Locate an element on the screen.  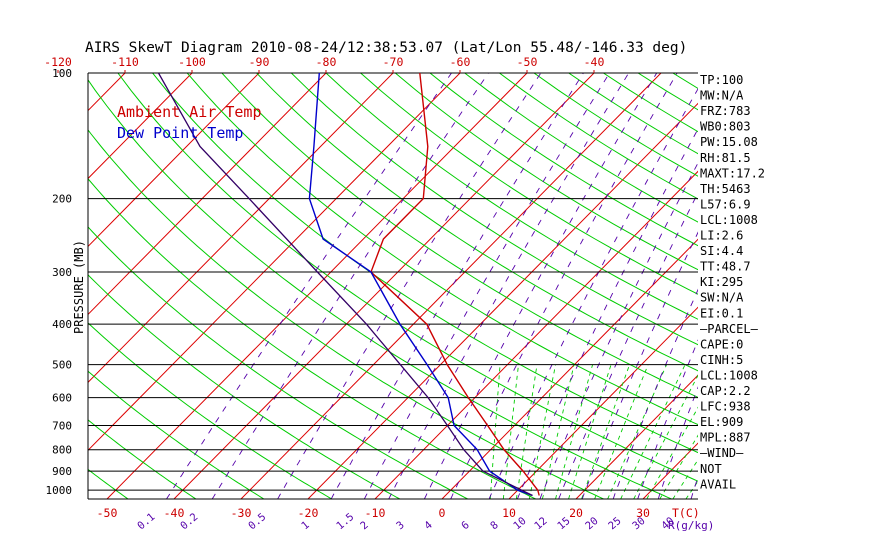
bottom-tick-label: 20 is located at coordinates (576, 513).